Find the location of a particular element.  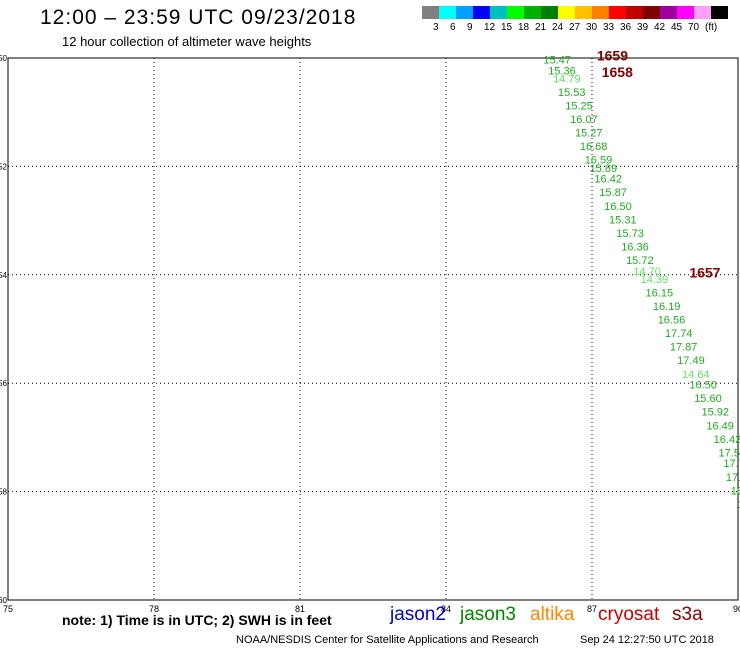

legend-label: 39 is located at coordinates (643, 27).